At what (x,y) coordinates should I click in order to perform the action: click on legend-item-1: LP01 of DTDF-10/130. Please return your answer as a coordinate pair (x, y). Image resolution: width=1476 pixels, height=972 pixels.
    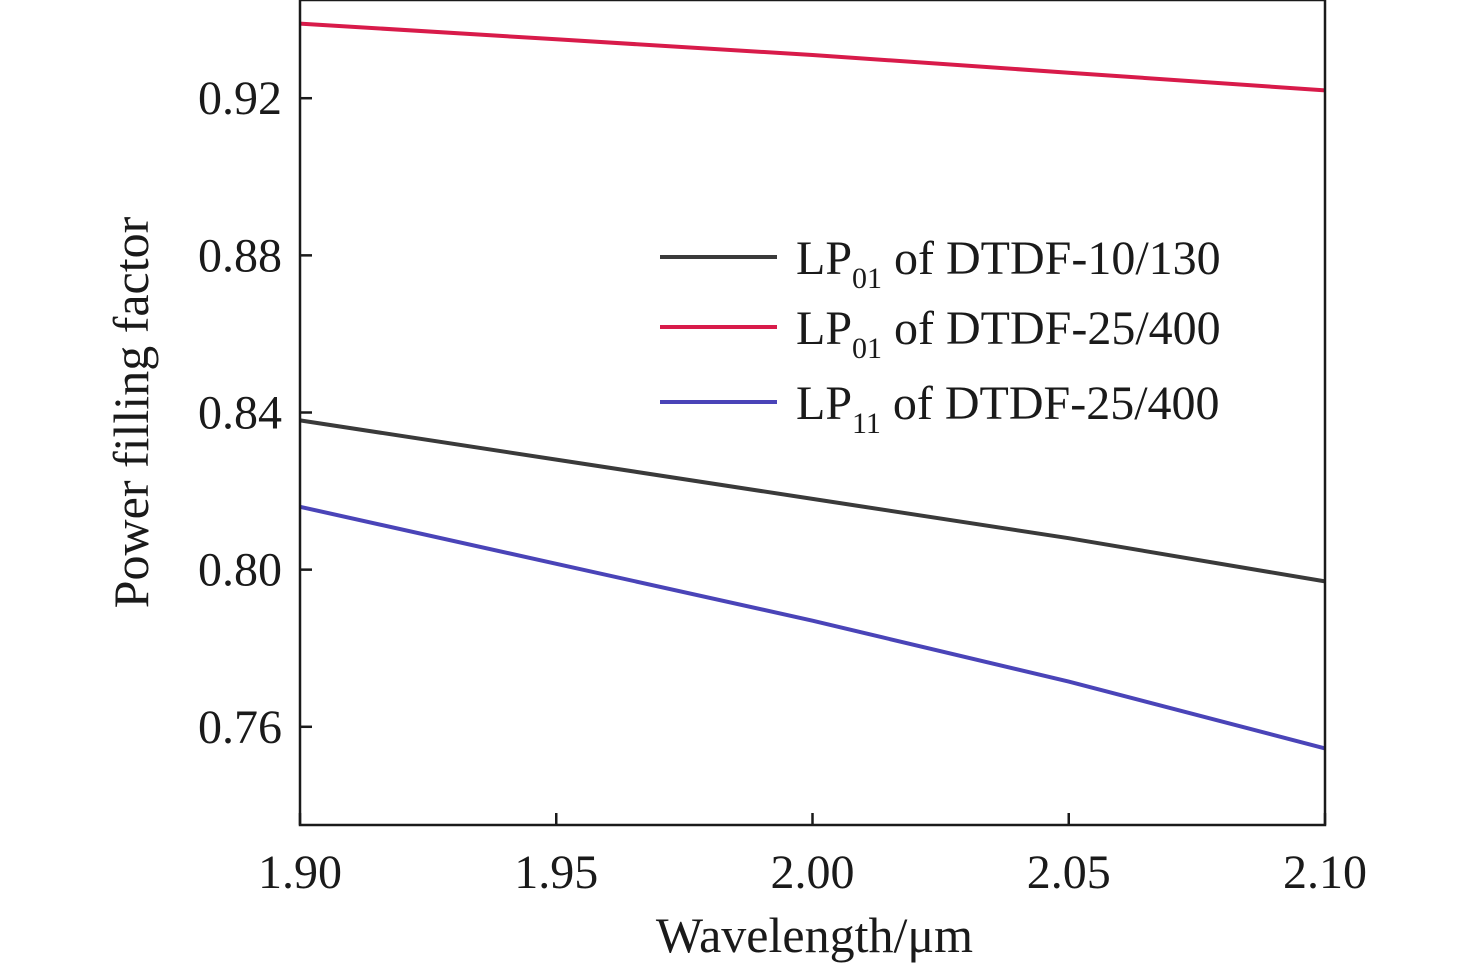
    Looking at the image, I should click on (940, 263).